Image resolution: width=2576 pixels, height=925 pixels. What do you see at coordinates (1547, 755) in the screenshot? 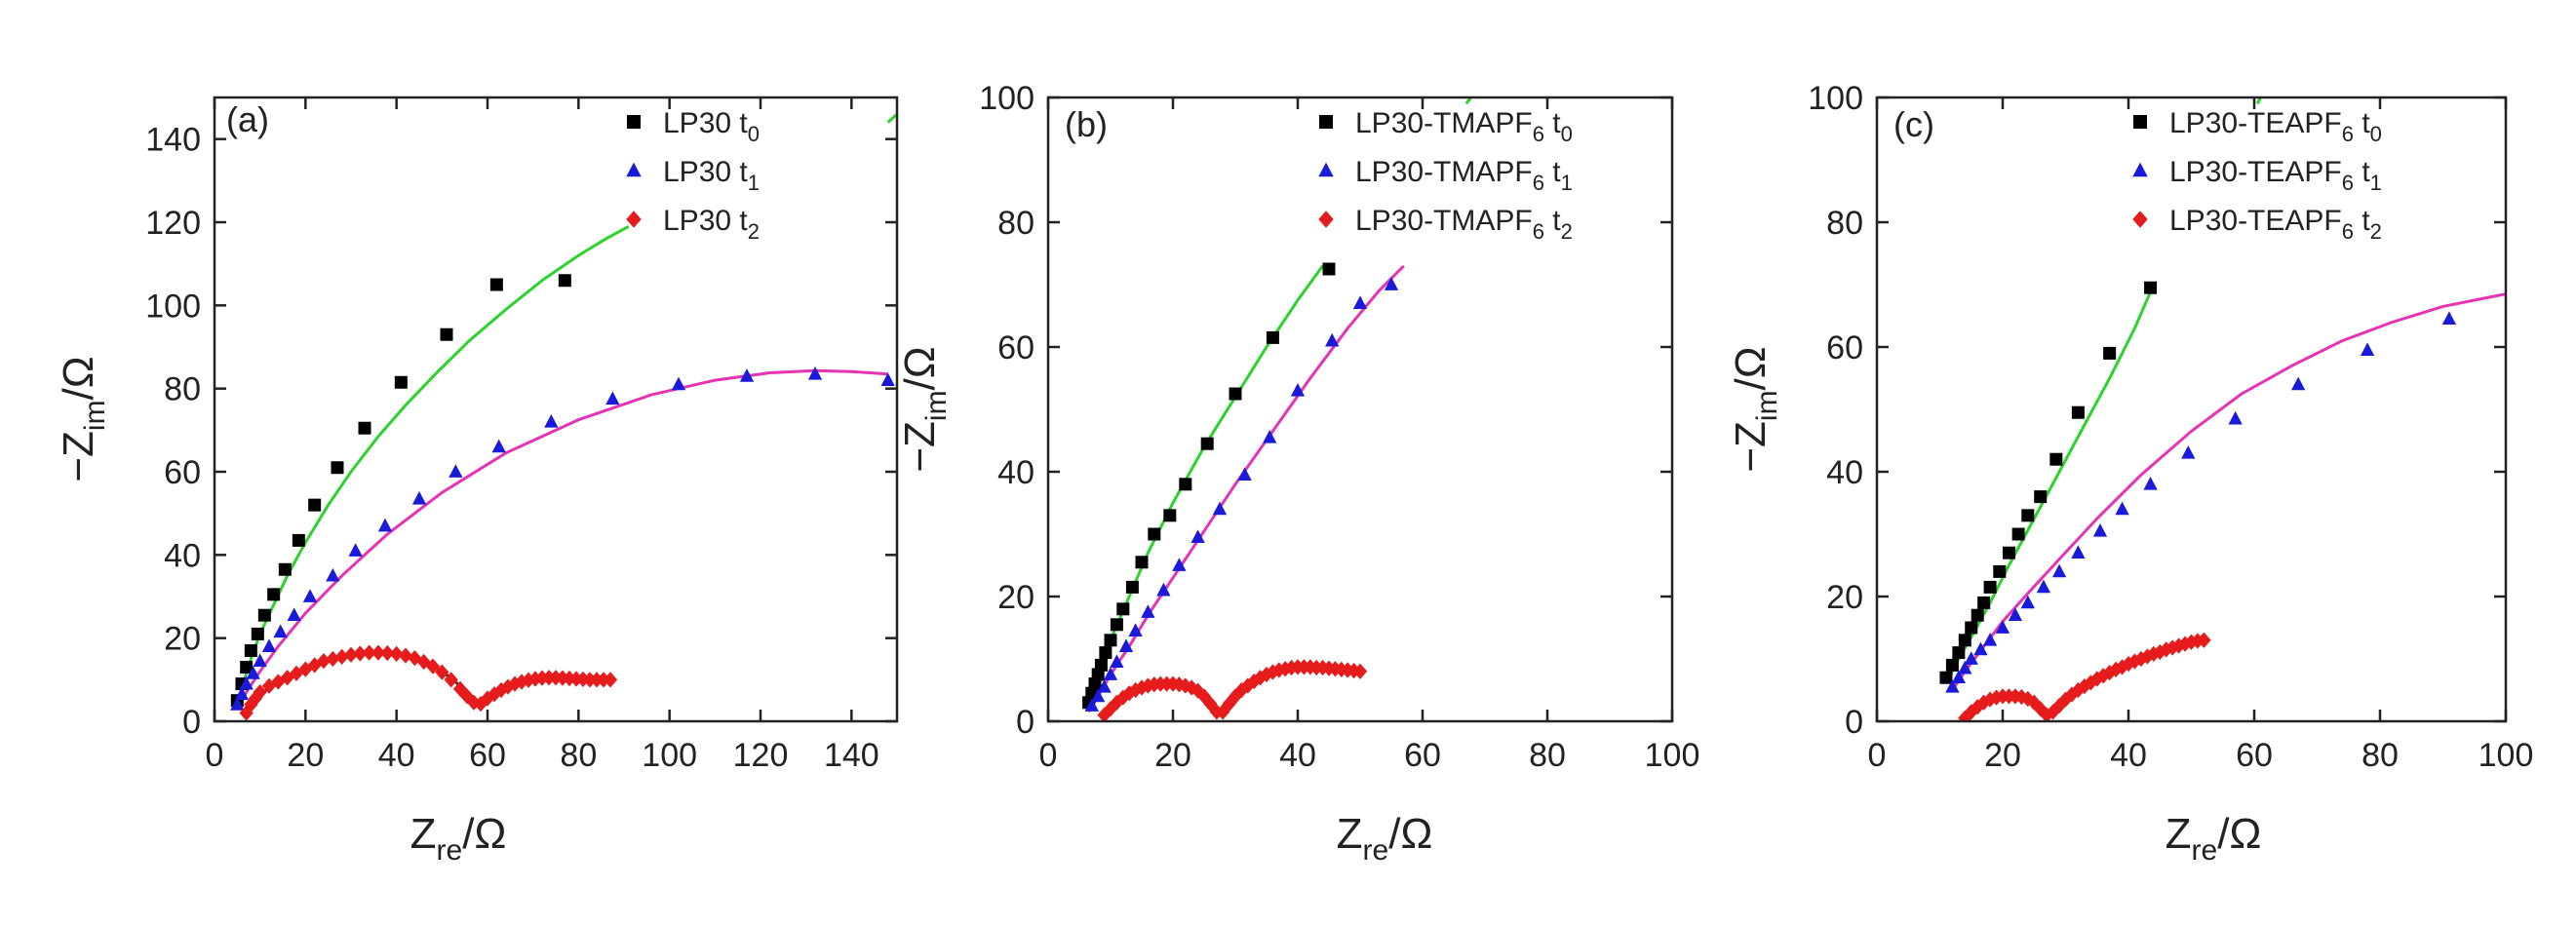
I see `panel-b-x-tick-label: 80` at bounding box center [1547, 755].